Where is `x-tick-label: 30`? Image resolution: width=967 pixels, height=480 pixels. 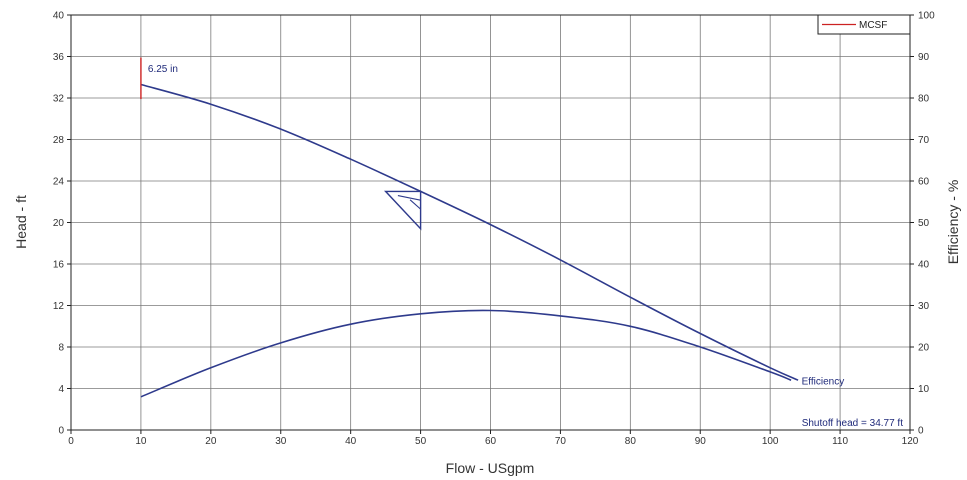 x-tick-label: 30 is located at coordinates (281, 441).